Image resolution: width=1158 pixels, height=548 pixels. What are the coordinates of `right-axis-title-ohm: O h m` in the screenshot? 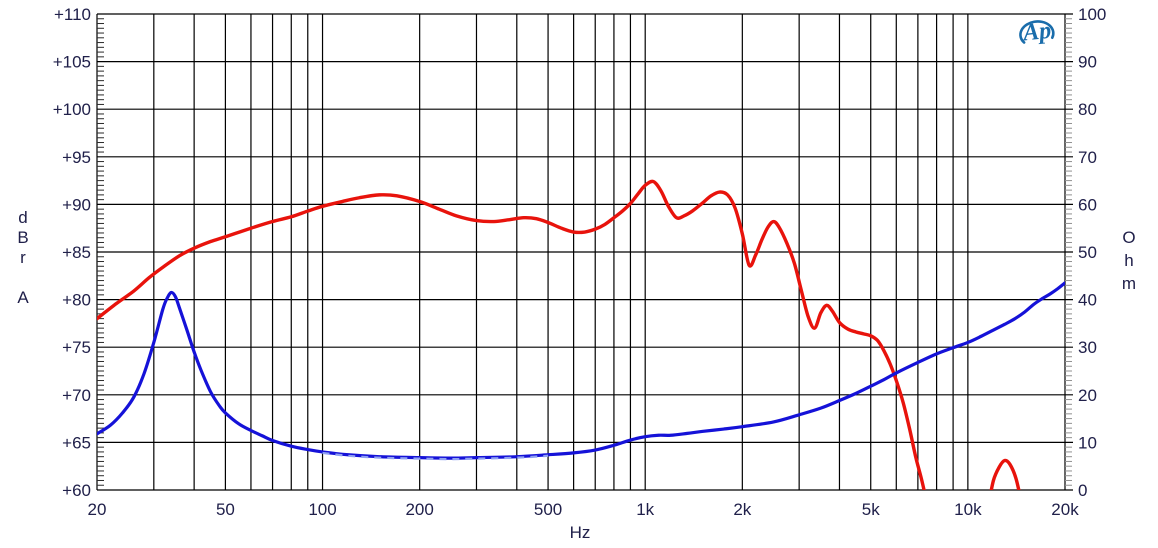 It's located at (1129, 260).